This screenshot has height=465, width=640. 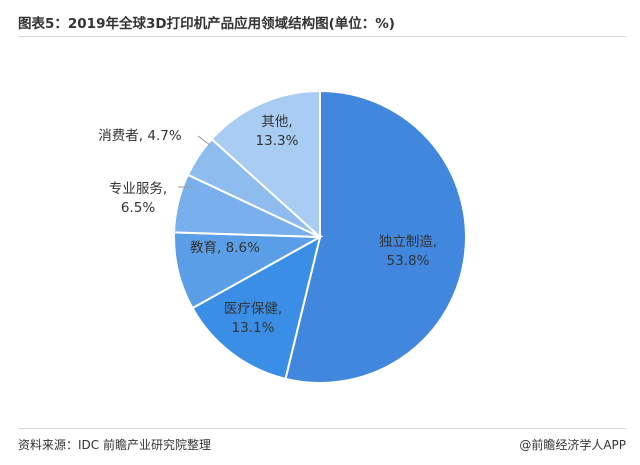 What do you see at coordinates (322, 36) in the screenshot?
I see `title-divider` at bounding box center [322, 36].